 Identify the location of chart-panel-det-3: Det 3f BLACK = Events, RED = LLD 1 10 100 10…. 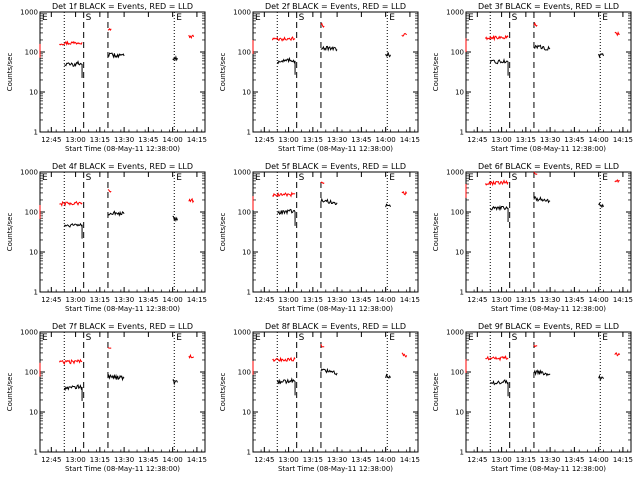
(532, 80).